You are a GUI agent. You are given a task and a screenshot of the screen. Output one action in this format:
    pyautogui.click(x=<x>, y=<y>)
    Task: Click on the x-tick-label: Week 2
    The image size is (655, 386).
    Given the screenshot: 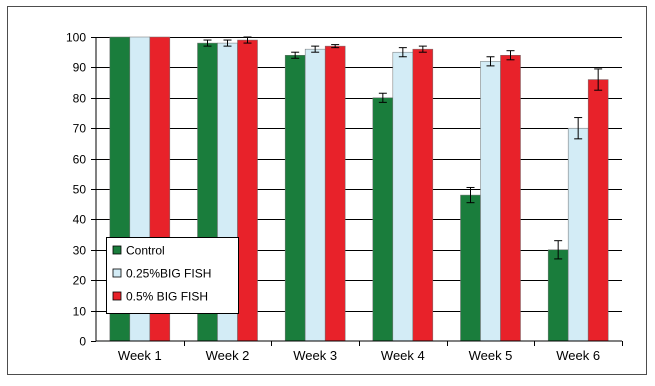 What is the action you would take?
    pyautogui.click(x=228, y=355)
    